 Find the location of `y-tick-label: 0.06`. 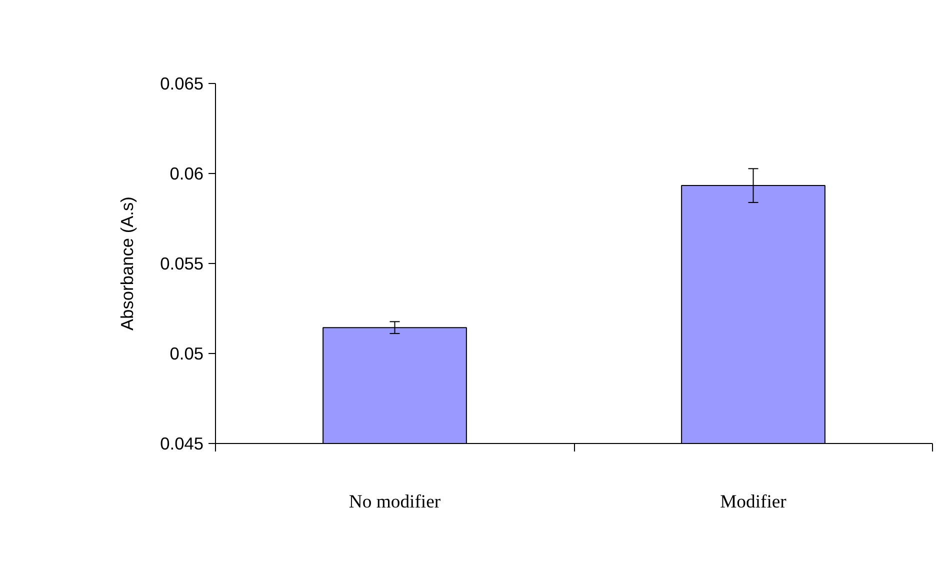

y-tick-label: 0.06 is located at coordinates (187, 174).